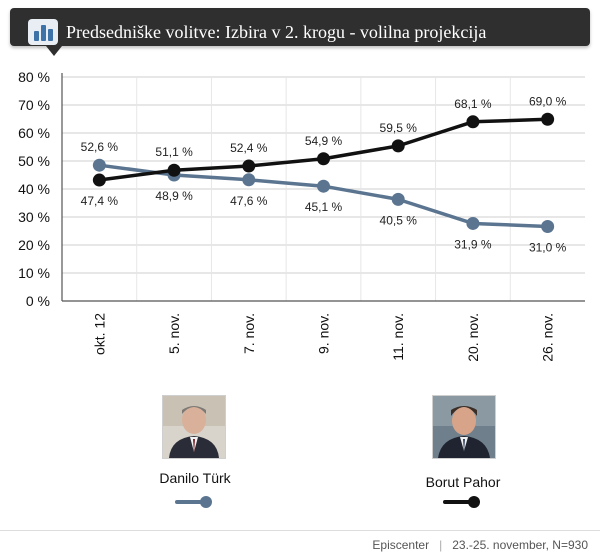  I want to click on data-label: 69,0 %, so click(548, 101).